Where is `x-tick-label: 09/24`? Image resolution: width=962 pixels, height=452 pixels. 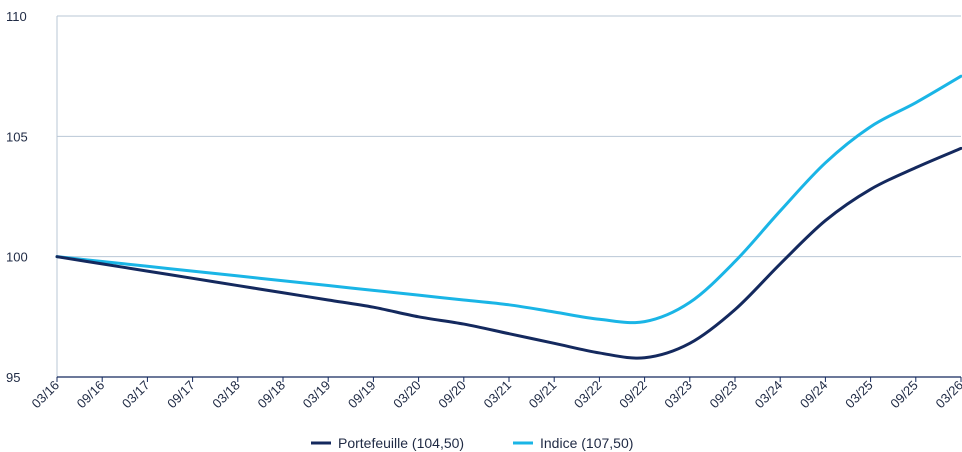 x-tick-label: 09/24 is located at coordinates (814, 395).